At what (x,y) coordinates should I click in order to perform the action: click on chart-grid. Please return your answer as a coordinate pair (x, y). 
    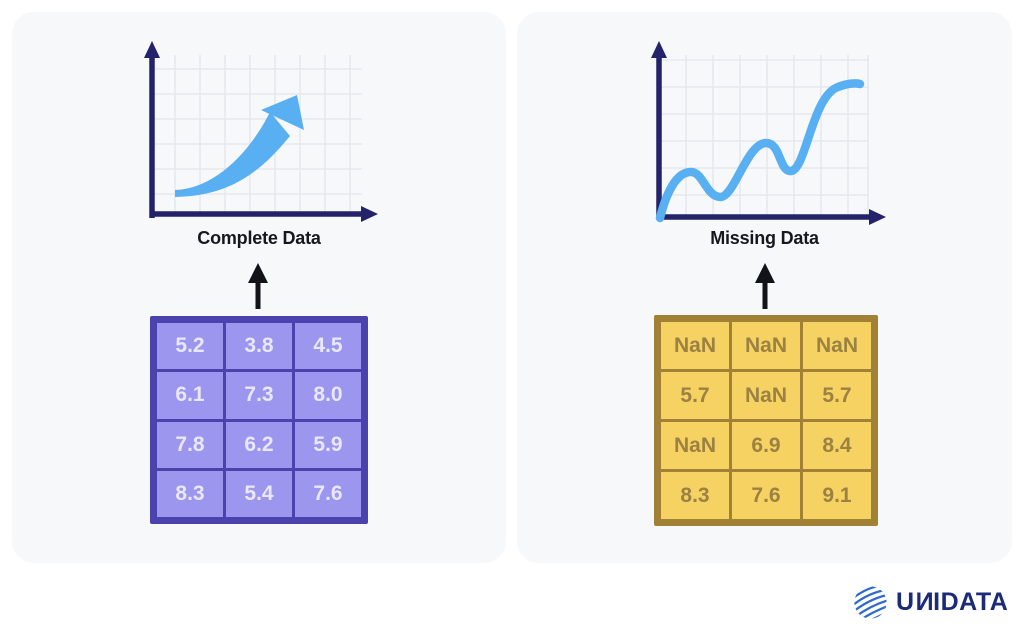
    Looking at the image, I should click on (764, 136).